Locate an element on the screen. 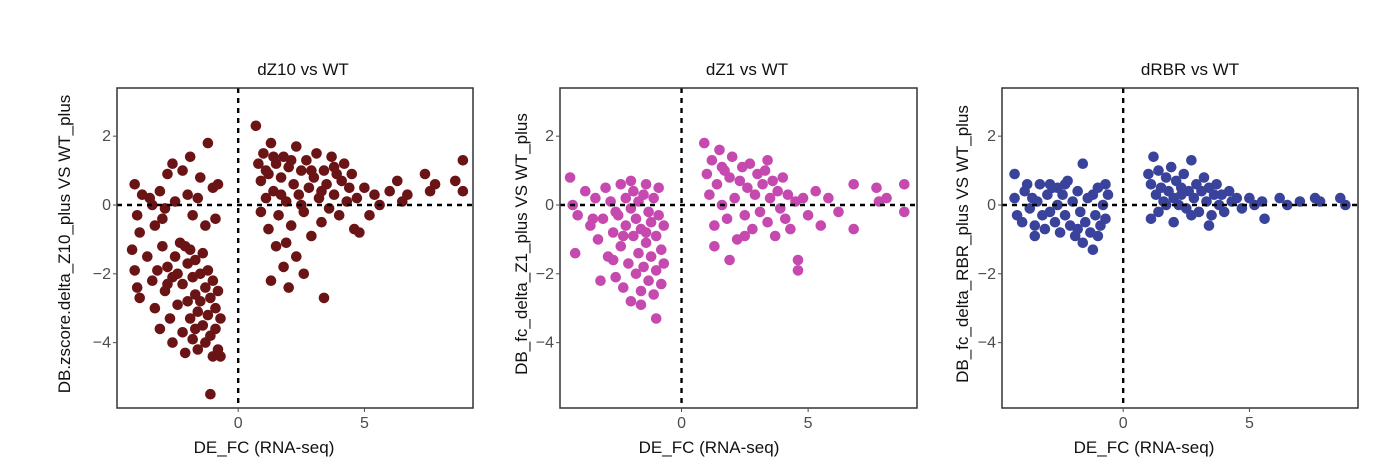  y-axis-label: DB_fc_delta_Z1_plus VS WT_plus is located at coordinates (521, 244).